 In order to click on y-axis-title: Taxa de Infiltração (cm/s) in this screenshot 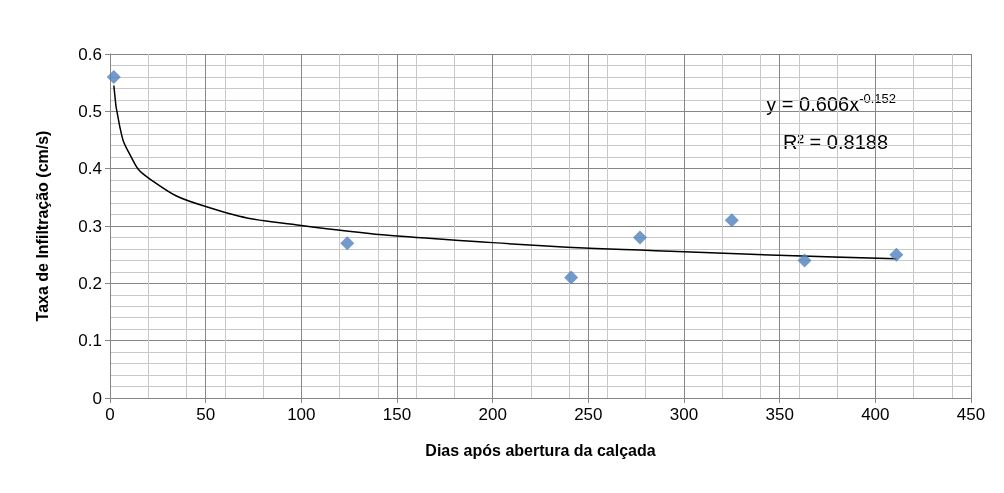, I will do `click(42, 226)`.